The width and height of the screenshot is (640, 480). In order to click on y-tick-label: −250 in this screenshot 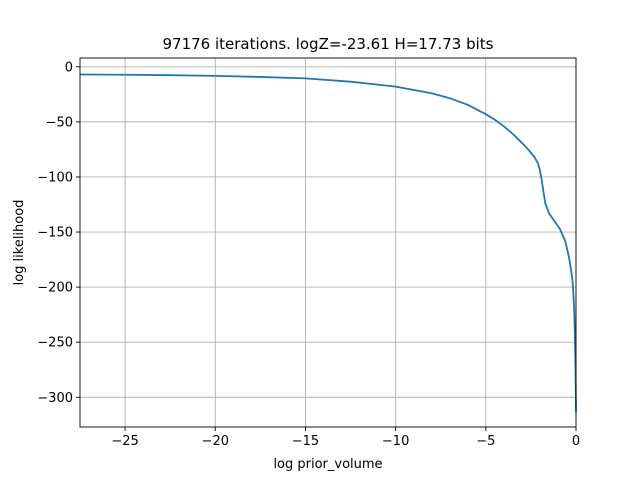, I will do `click(55, 343)`.